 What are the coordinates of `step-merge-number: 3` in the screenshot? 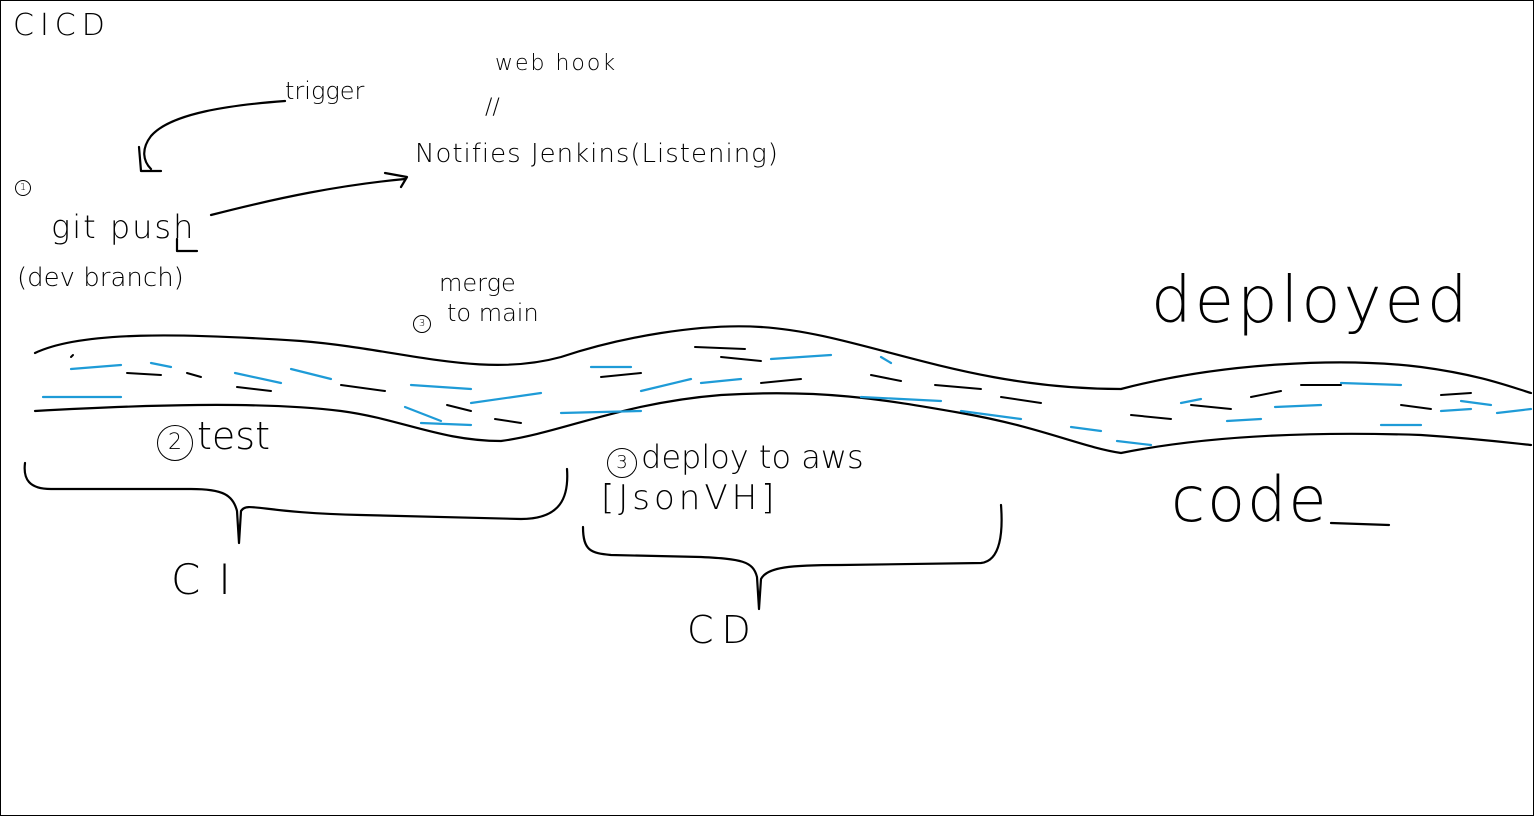 It's located at (422, 324).